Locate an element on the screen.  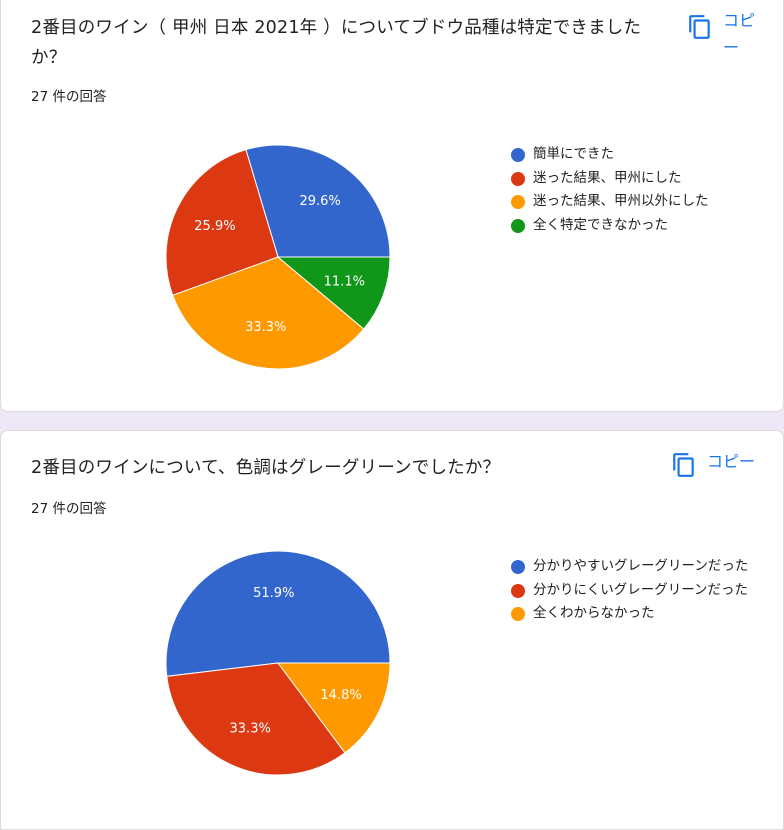
chart-legend: 簡単にできた迷った結果、甲州にした迷った結果、甲州以外にした 全く特定できなかった is located at coordinates (631, 190).